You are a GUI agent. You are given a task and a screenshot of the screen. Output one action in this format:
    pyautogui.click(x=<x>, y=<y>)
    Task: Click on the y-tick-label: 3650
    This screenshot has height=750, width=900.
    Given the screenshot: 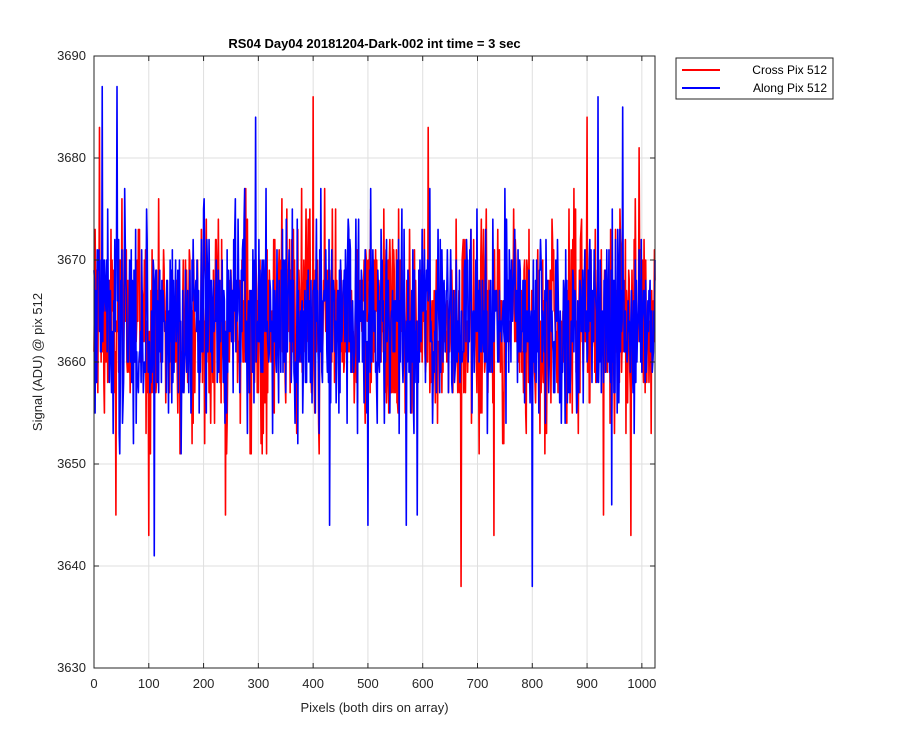 What is the action you would take?
    pyautogui.click(x=71, y=463)
    